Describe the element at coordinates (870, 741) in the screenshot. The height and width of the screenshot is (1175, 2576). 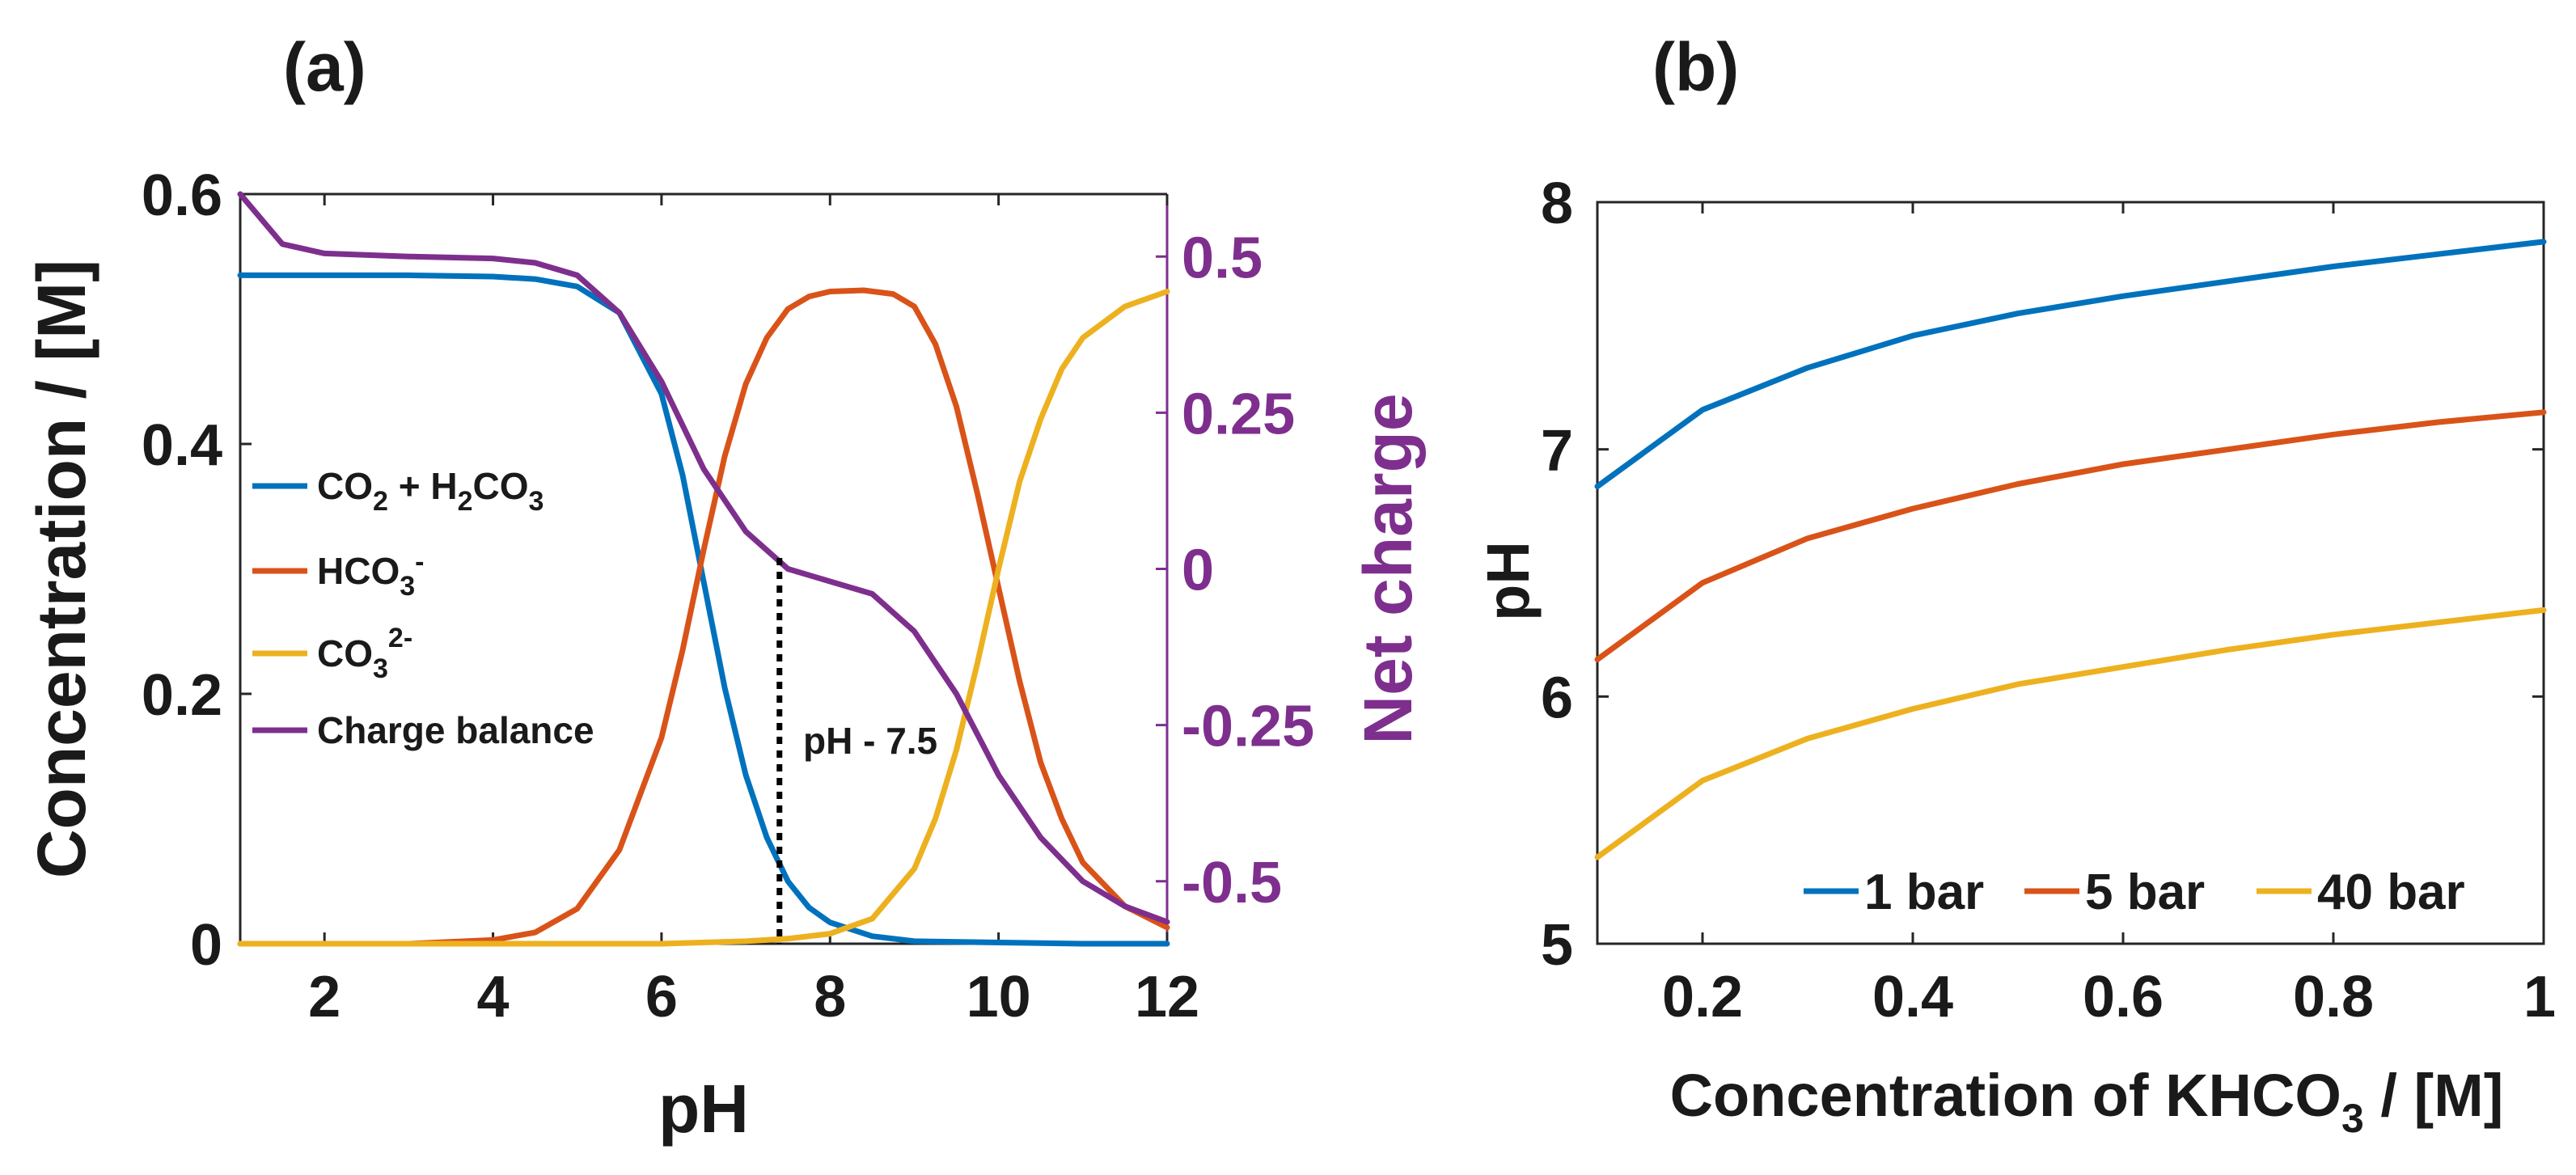
I see `panel-a-annotation-text: pH - 7.5` at that location.